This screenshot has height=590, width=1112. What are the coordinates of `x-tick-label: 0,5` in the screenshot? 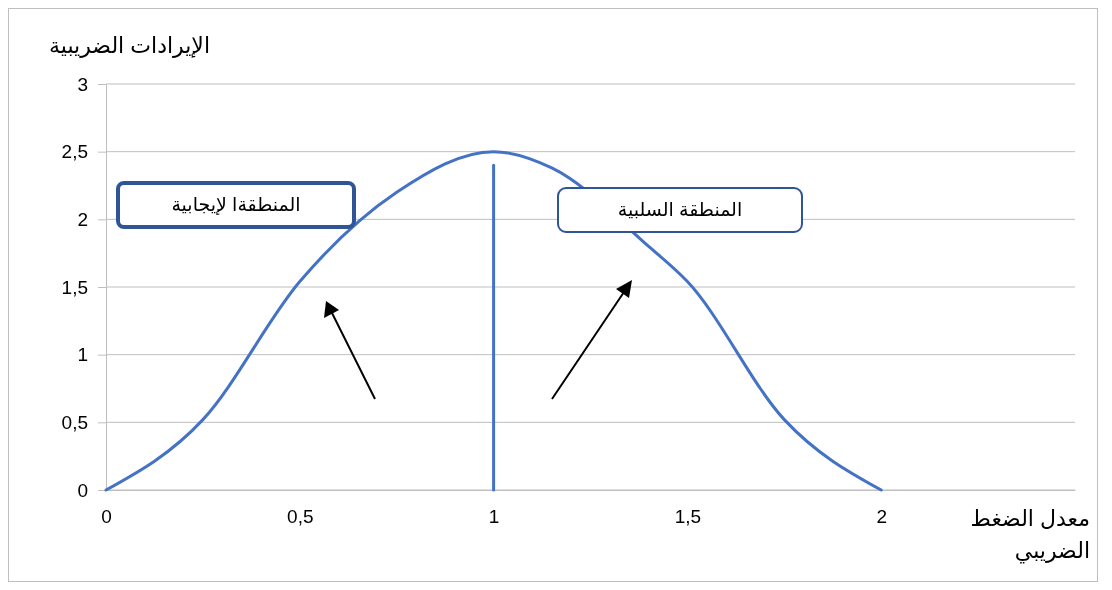 It's located at (300, 517).